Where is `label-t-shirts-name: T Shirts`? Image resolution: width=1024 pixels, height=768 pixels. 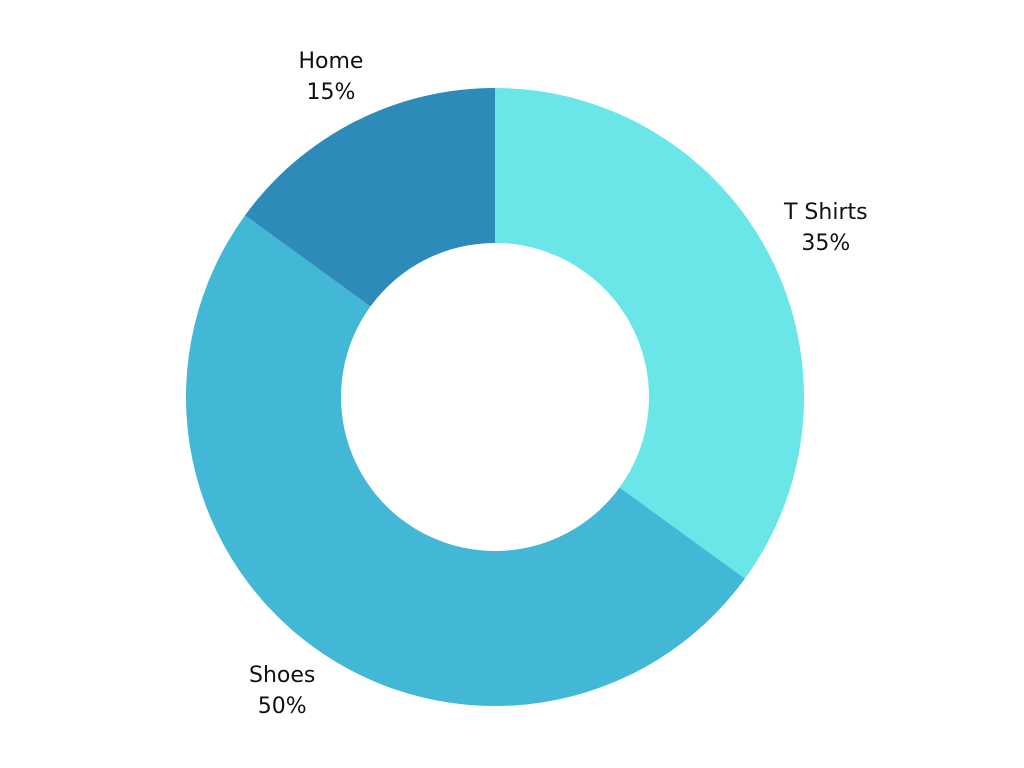
label-t-shirts-name: T Shirts is located at coordinates (826, 212).